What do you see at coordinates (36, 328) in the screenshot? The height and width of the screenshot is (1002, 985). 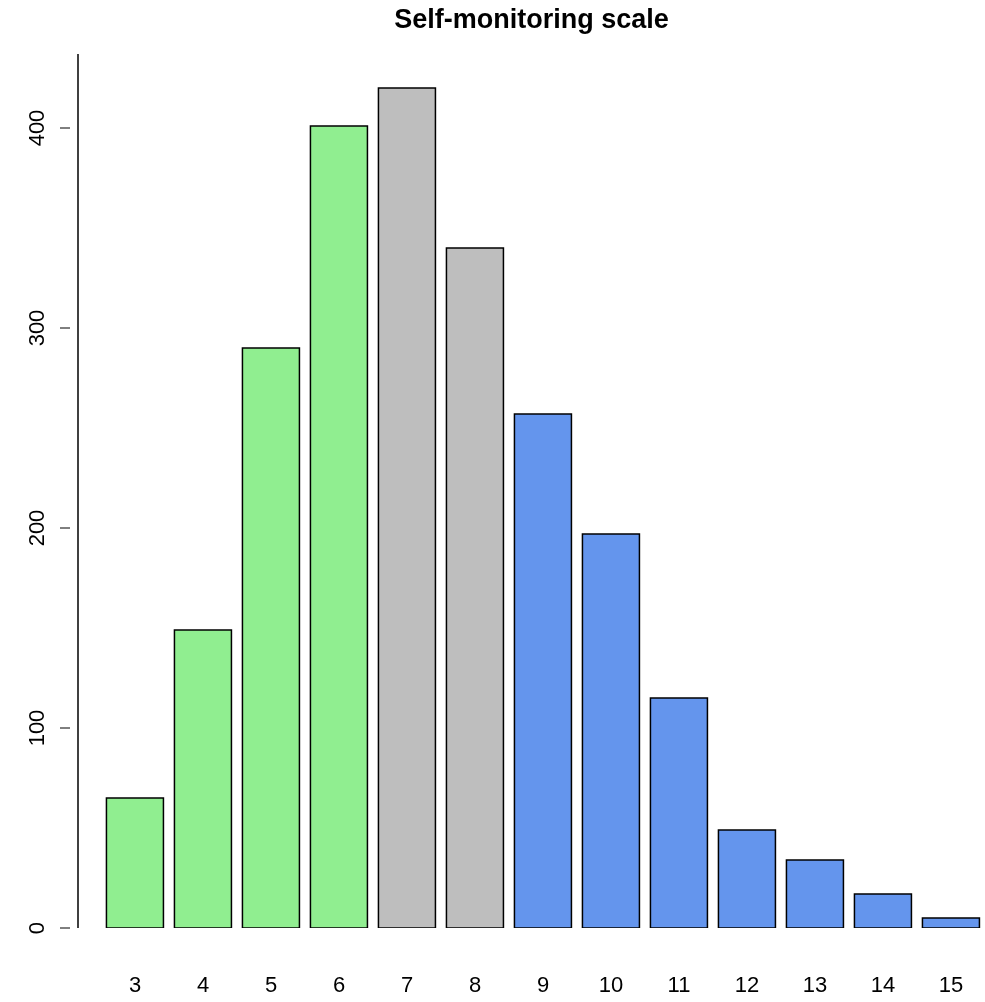 I see `y-tick-label: 300` at bounding box center [36, 328].